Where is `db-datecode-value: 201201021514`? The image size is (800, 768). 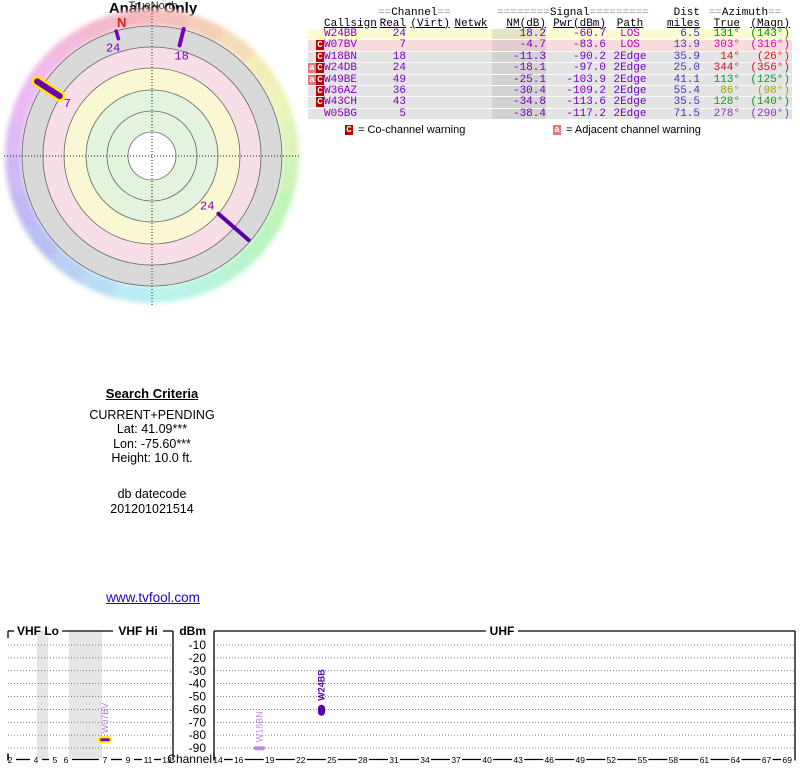
db-datecode-value: 201201021514 is located at coordinates (152, 508).